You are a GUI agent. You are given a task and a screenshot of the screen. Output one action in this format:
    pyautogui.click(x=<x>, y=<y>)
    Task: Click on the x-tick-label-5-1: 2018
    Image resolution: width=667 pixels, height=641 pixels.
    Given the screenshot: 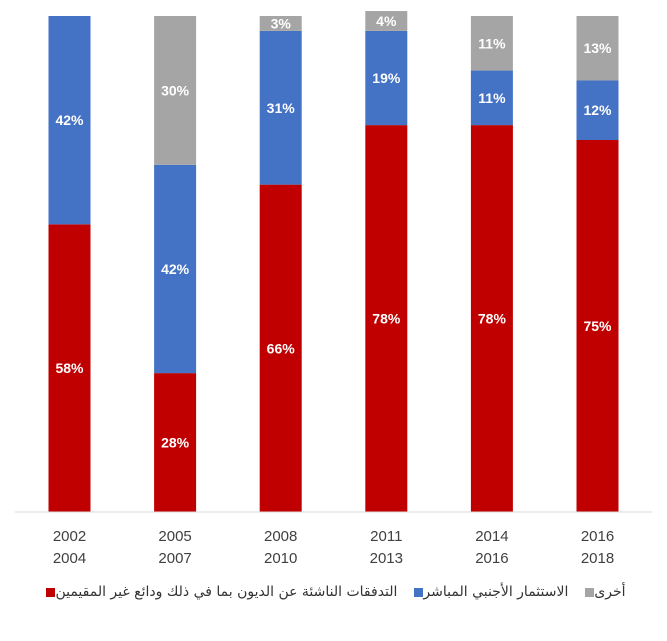 What is the action you would take?
    pyautogui.click(x=597, y=558)
    